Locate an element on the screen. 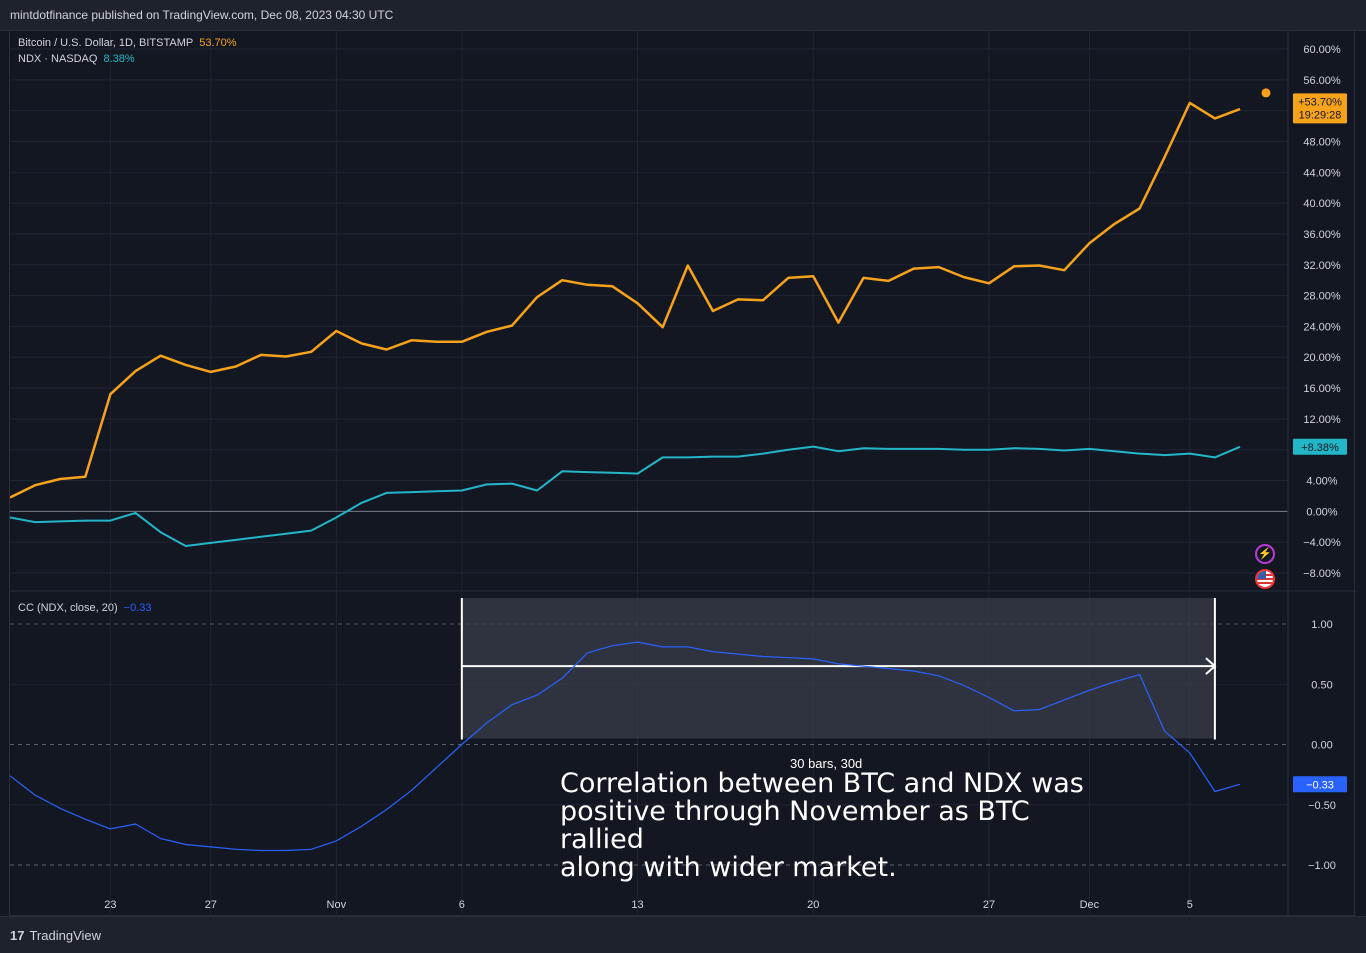 This screenshot has height=953, width=1366. btc-price-badge-text: 19:29:28 is located at coordinates (1320, 115).